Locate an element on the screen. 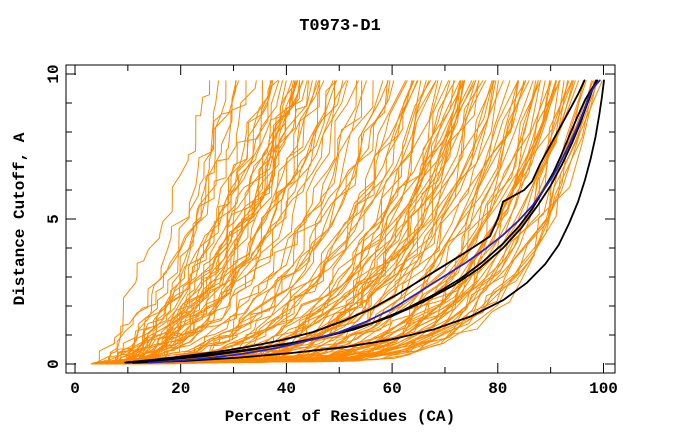  y-tick-label: 10 is located at coordinates (54, 73).